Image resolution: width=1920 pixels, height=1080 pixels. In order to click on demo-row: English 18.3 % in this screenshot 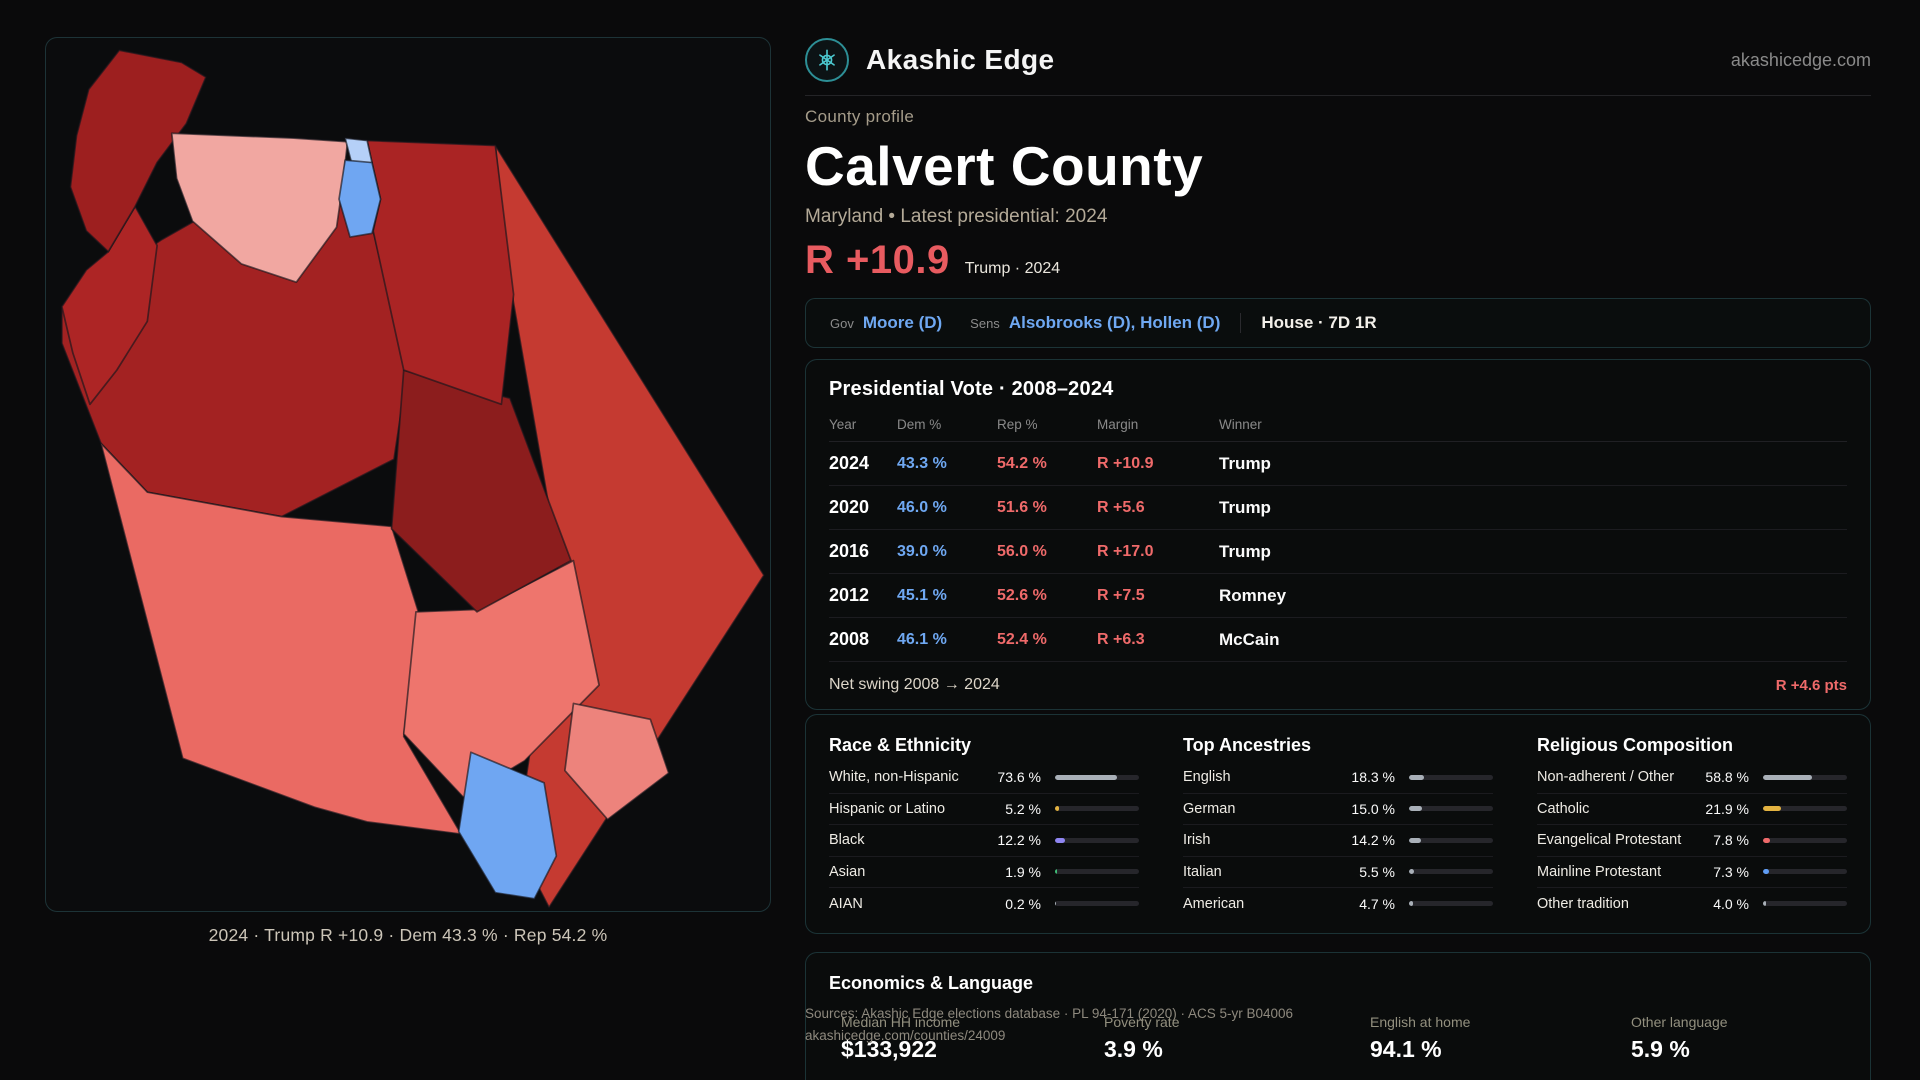, I will do `click(1338, 778)`.